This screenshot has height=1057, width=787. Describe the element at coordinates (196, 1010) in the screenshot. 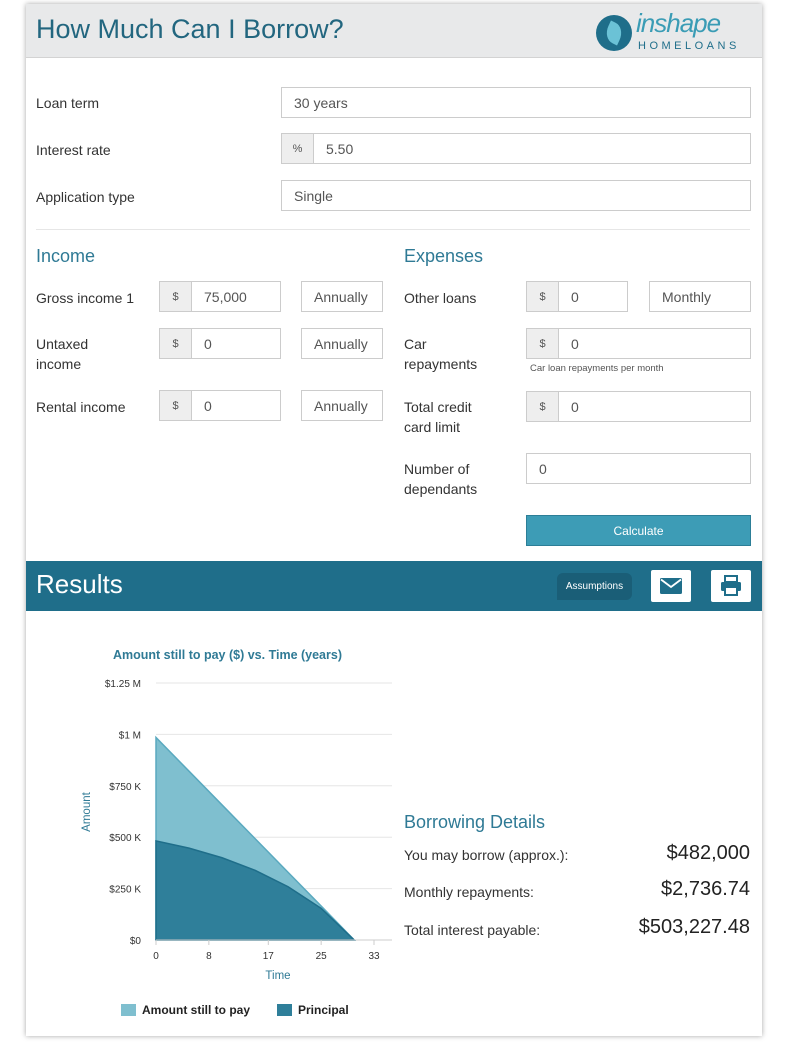

I see `legend-label: Amount still to pay` at that location.